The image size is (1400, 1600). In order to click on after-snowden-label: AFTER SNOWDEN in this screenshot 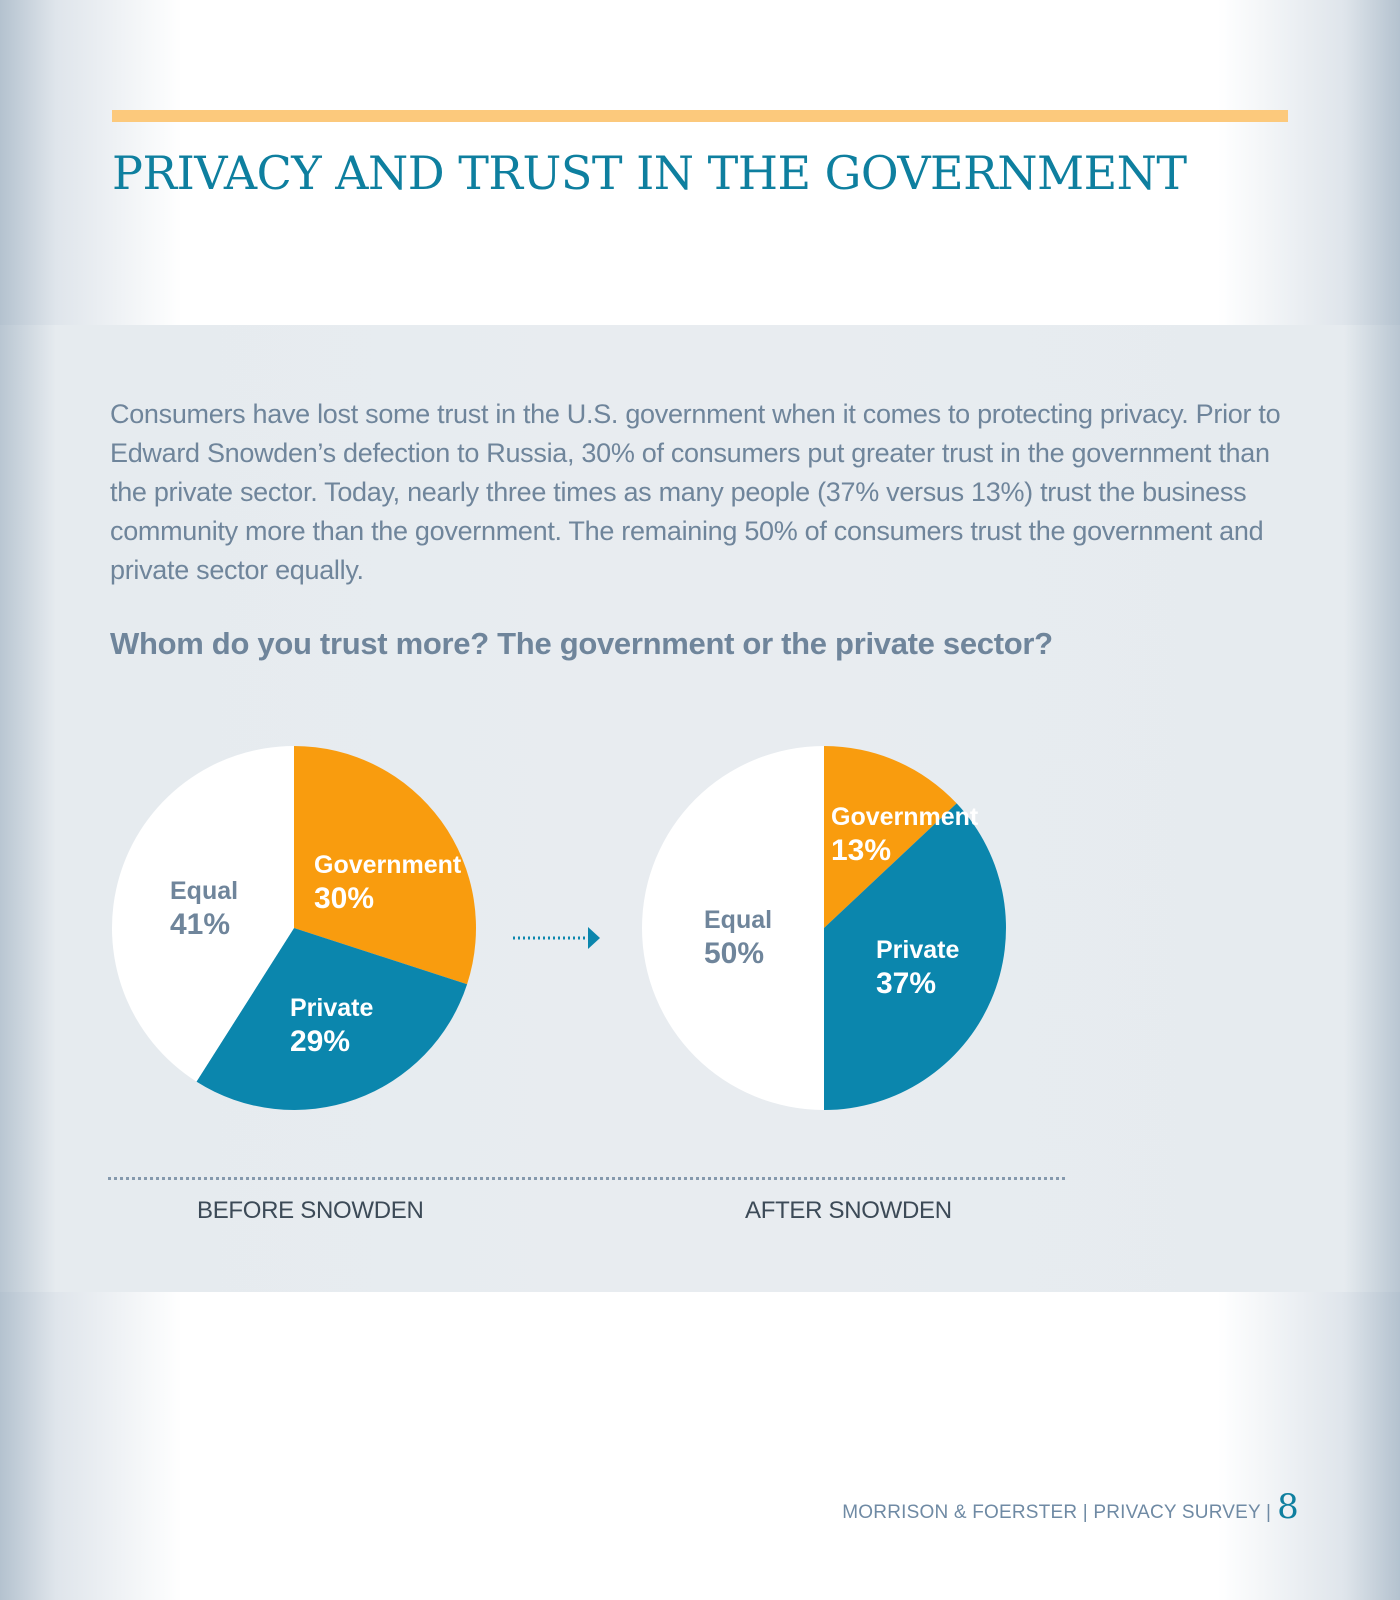, I will do `click(848, 1210)`.